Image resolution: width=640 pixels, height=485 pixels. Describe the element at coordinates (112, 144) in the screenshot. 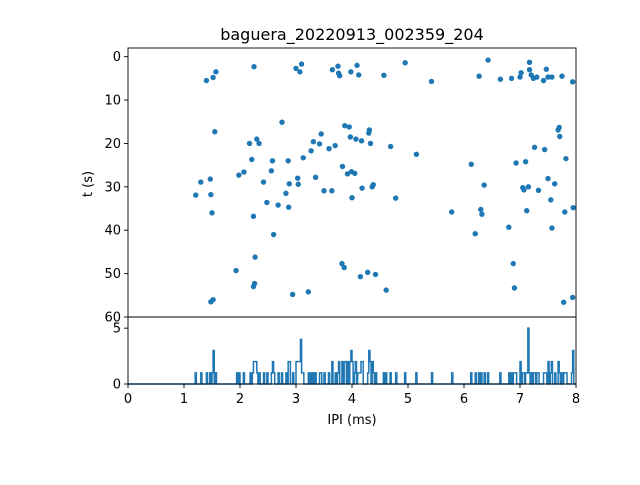

I see `y-tick-label-top: 20` at that location.